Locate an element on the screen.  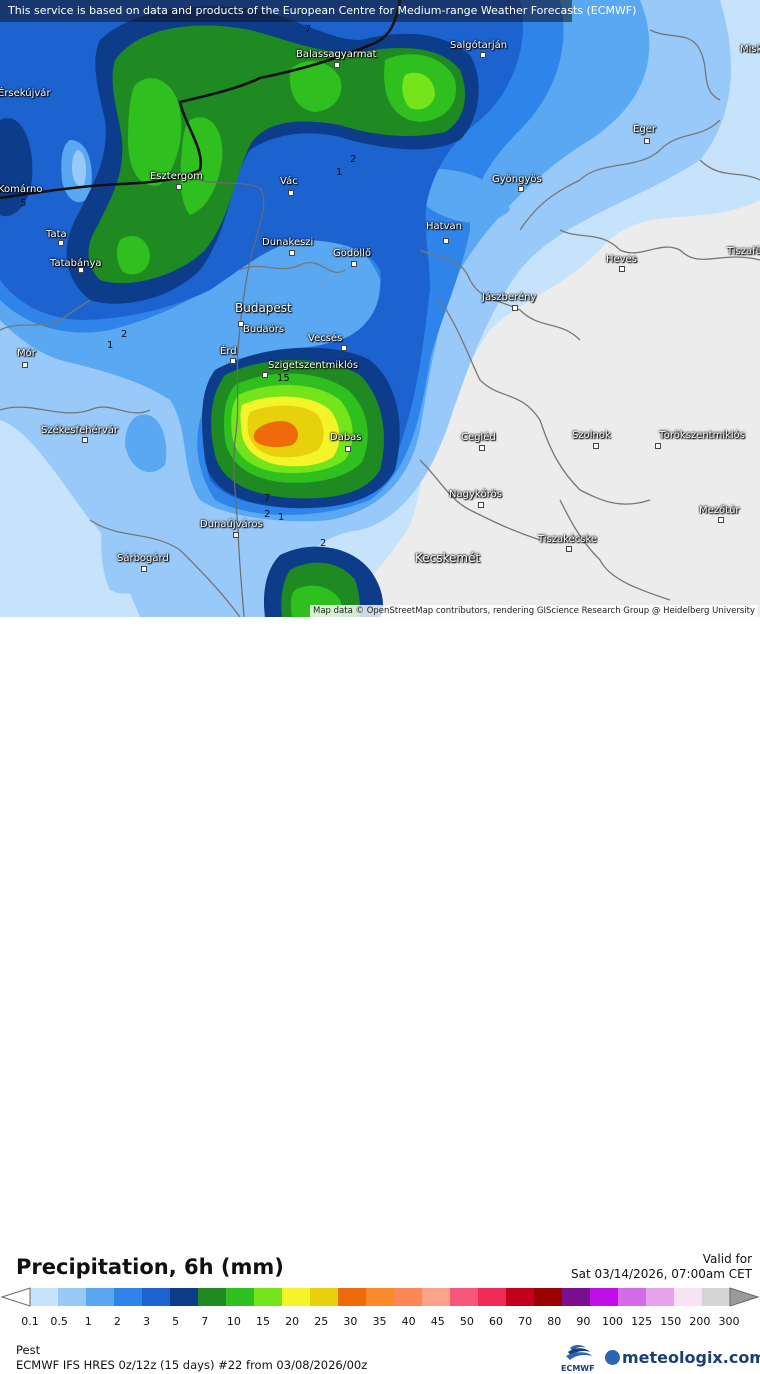
city-label: Eger is located at coordinates (644, 129).